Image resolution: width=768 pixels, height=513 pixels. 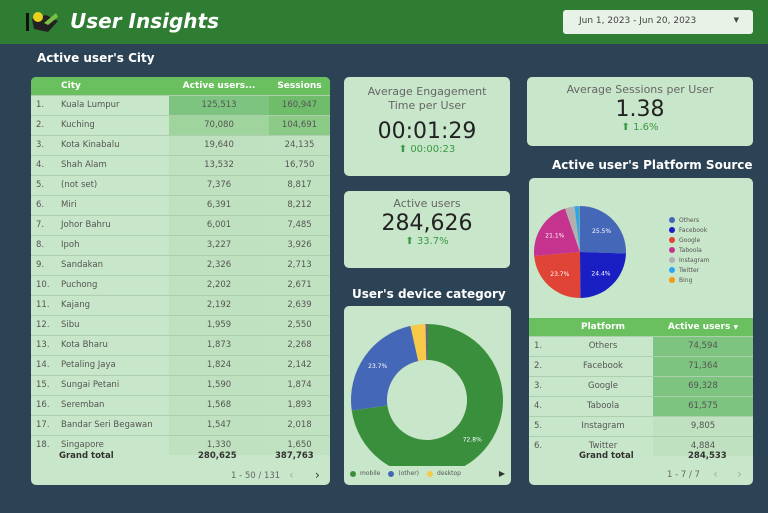 What do you see at coordinates (180, 244) in the screenshot?
I see `table-row: 8. Ipoh 3,227 3,926` at bounding box center [180, 244].